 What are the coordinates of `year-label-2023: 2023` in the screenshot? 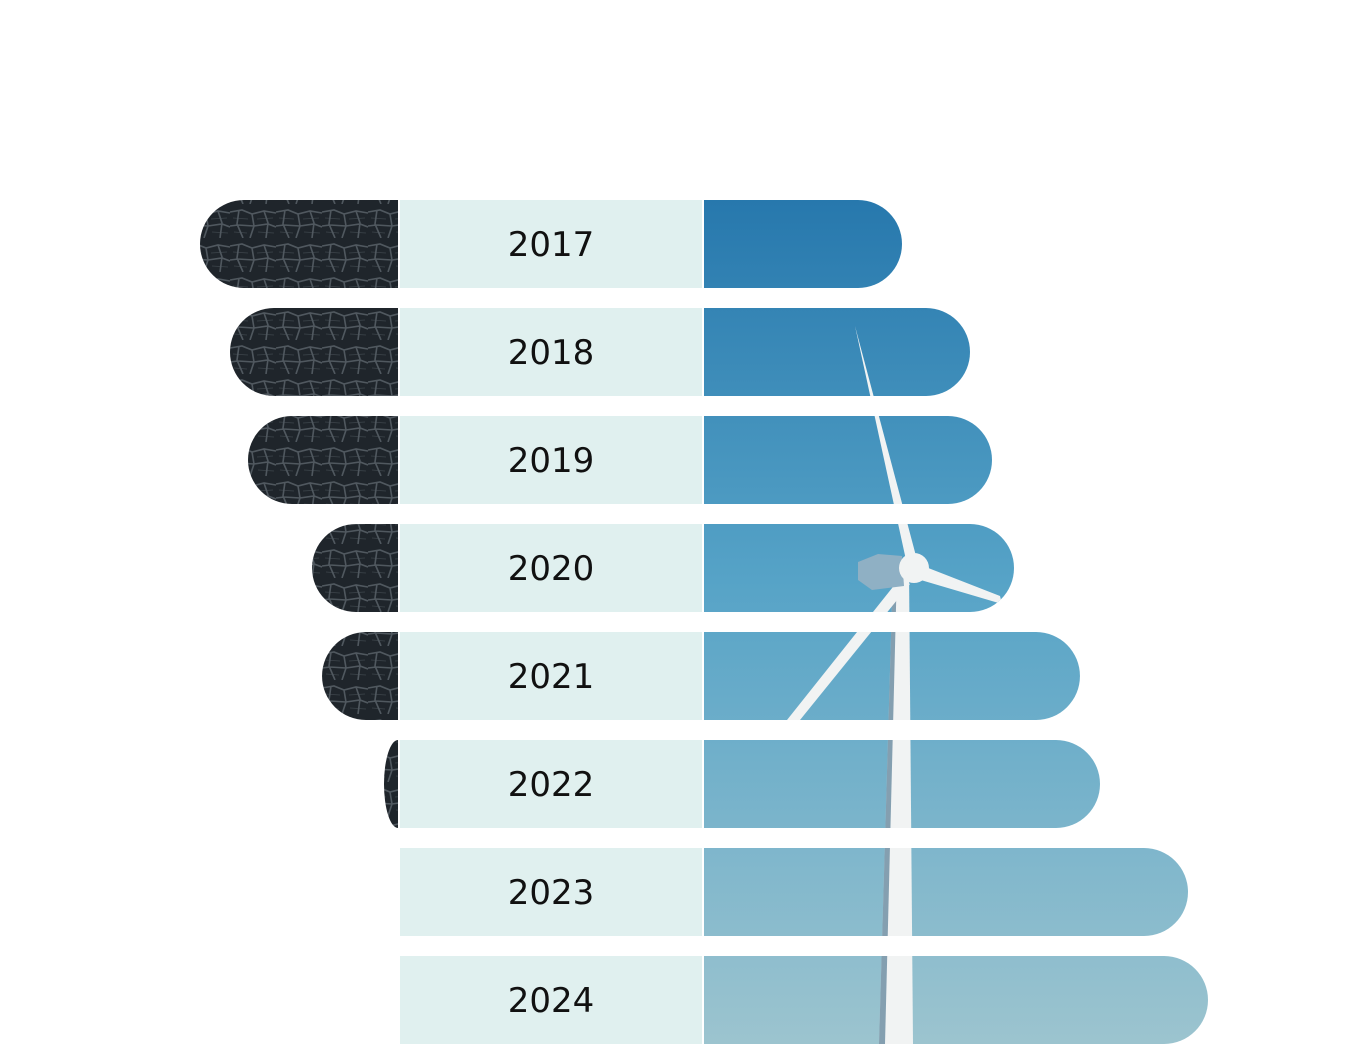 It's located at (551, 893).